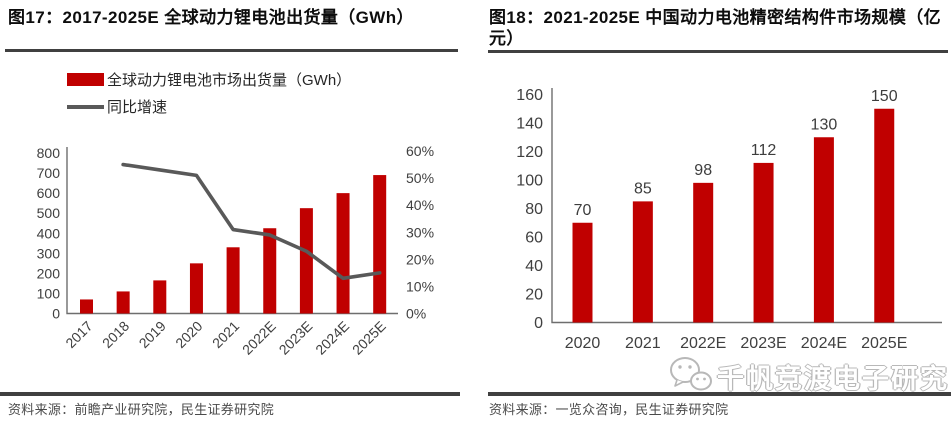  Describe the element at coordinates (85, 79) in the screenshot. I see `bar-series-swatch` at that location.